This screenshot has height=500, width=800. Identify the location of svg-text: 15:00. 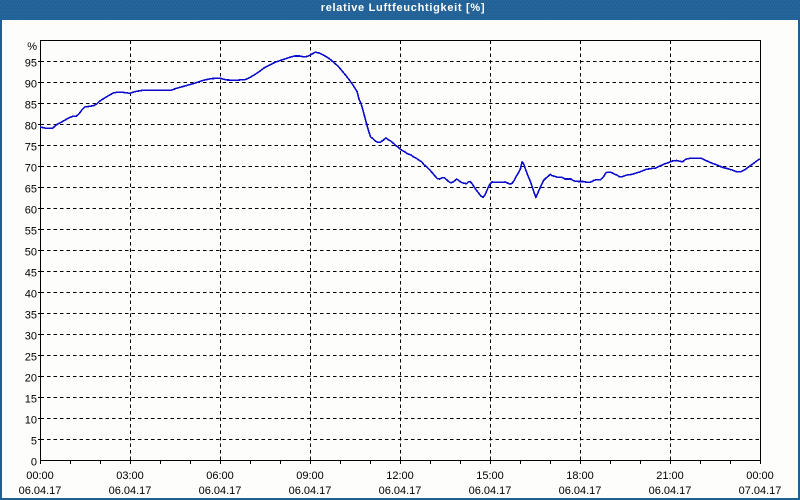
(490, 476).